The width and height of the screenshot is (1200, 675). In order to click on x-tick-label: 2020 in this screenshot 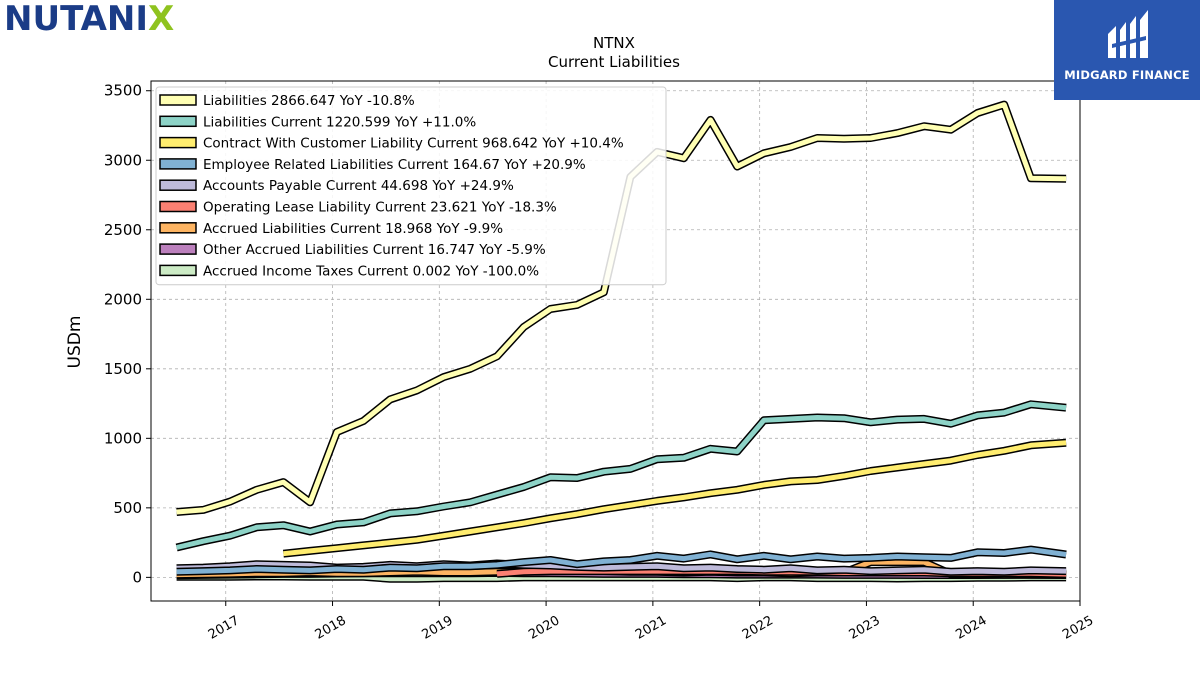, I will do `click(544, 628)`.